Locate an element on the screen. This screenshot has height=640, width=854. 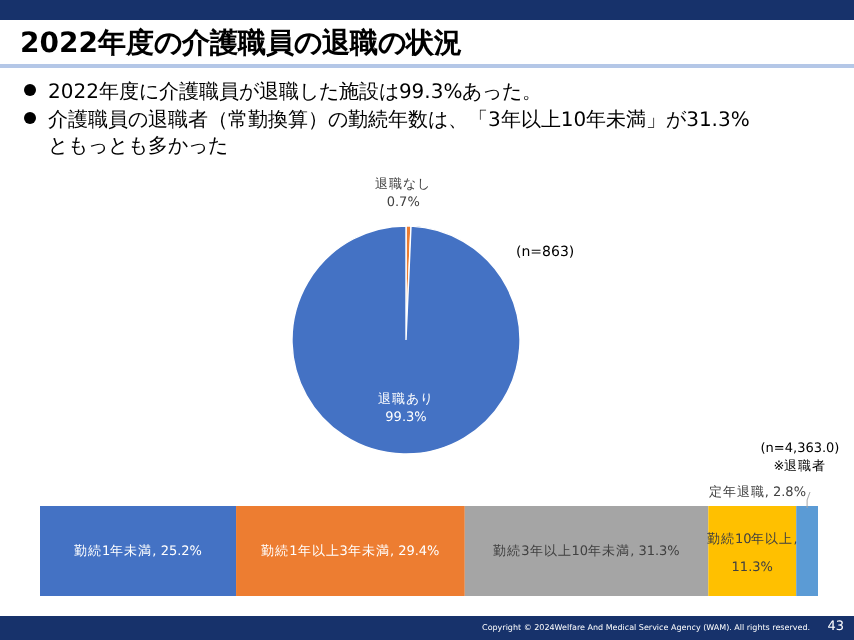
text: 介護職員の退職者（常勤換算）の勤続年数は、「3年以上10年未満」が31.3%ともっとも多かった is located at coordinates (399, 133).